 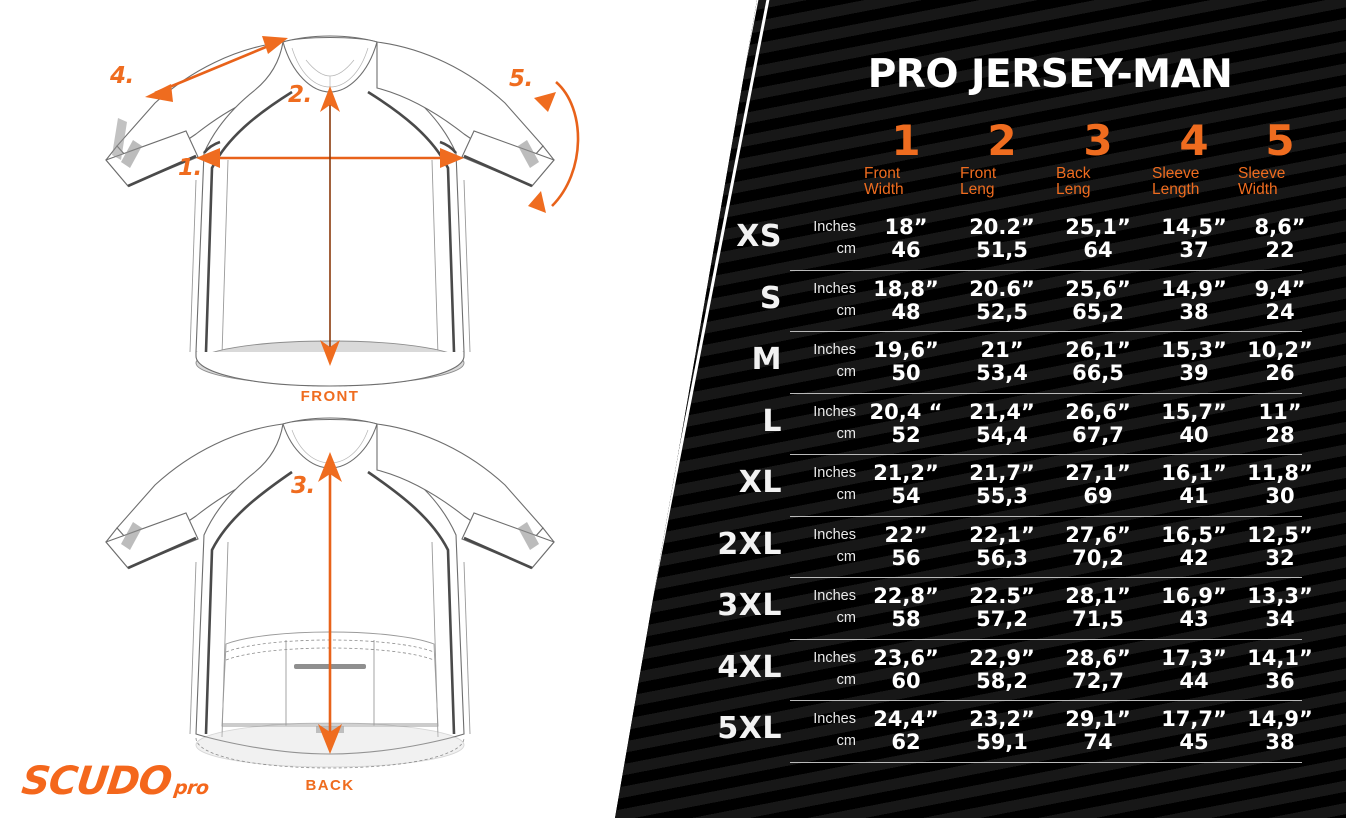 What do you see at coordinates (1280, 288) in the screenshot?
I see `cell-inches: 9,4”` at bounding box center [1280, 288].